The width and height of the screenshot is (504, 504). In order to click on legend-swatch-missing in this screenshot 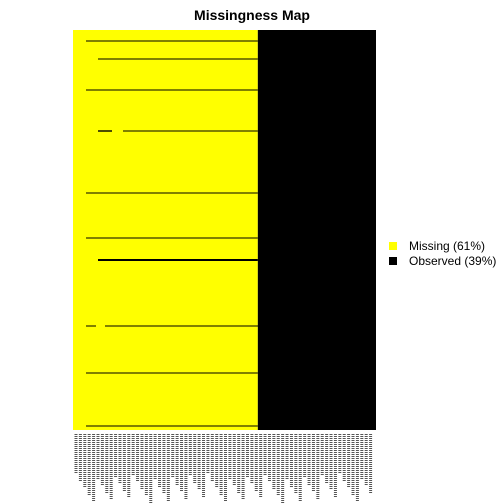, I will do `click(393, 245)`.